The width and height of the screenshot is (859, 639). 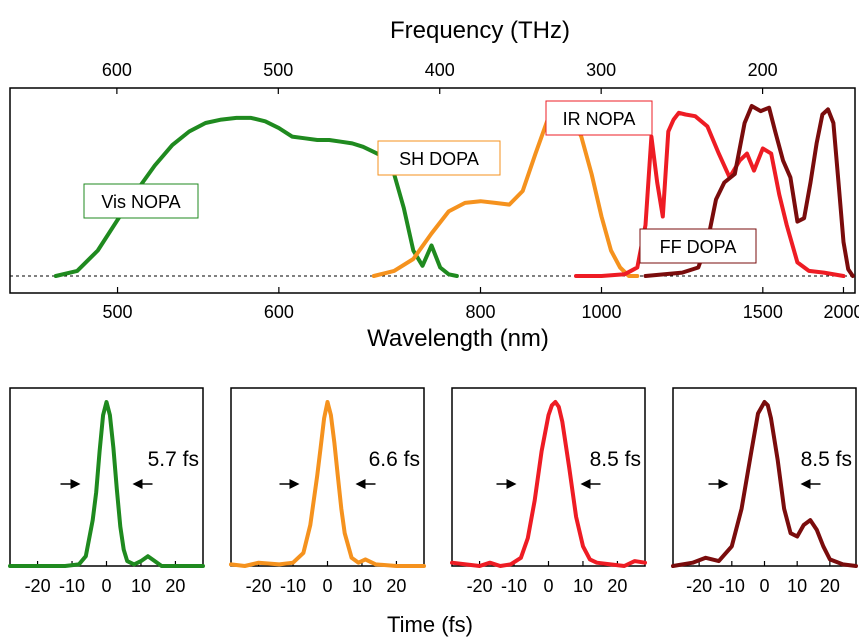 I want to click on frequency-tick-label: 500, so click(x=278, y=70).